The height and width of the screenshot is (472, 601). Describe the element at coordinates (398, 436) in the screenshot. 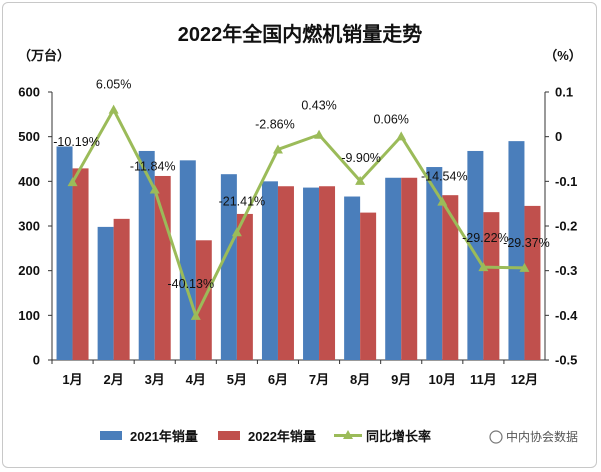

I see `legend-label: 同比增长率` at that location.